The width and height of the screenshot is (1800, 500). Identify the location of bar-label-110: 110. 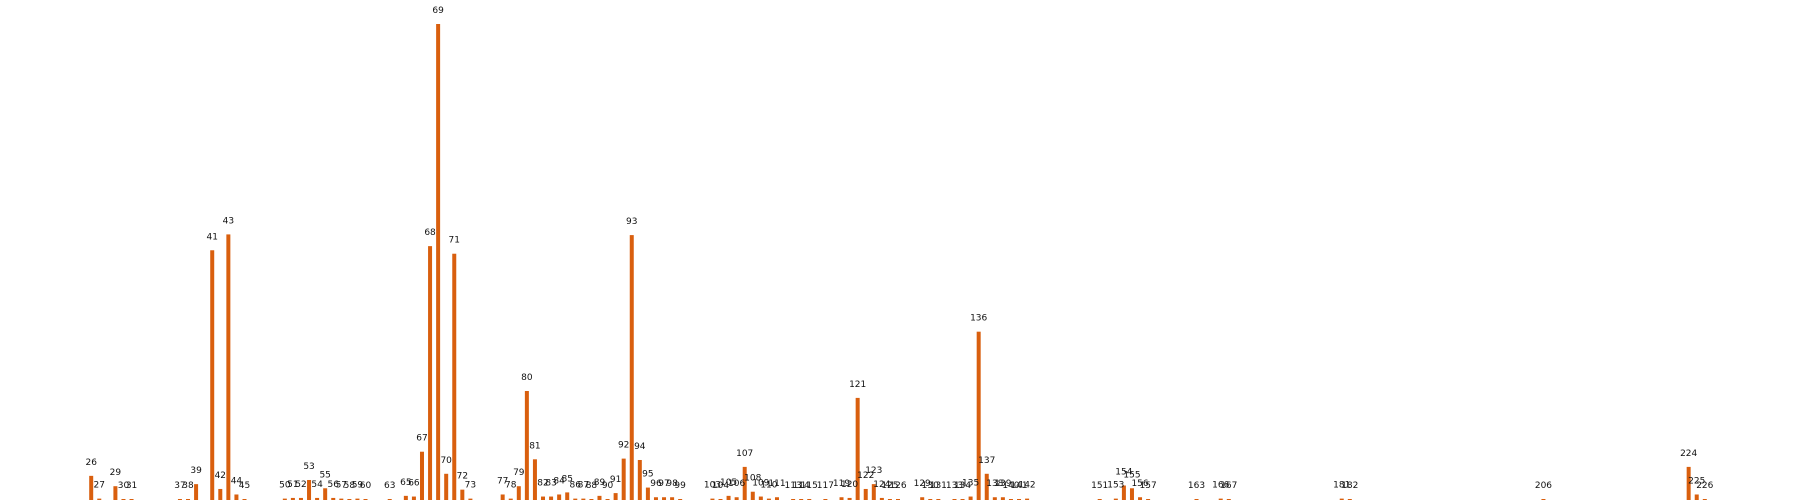
(768, 486).